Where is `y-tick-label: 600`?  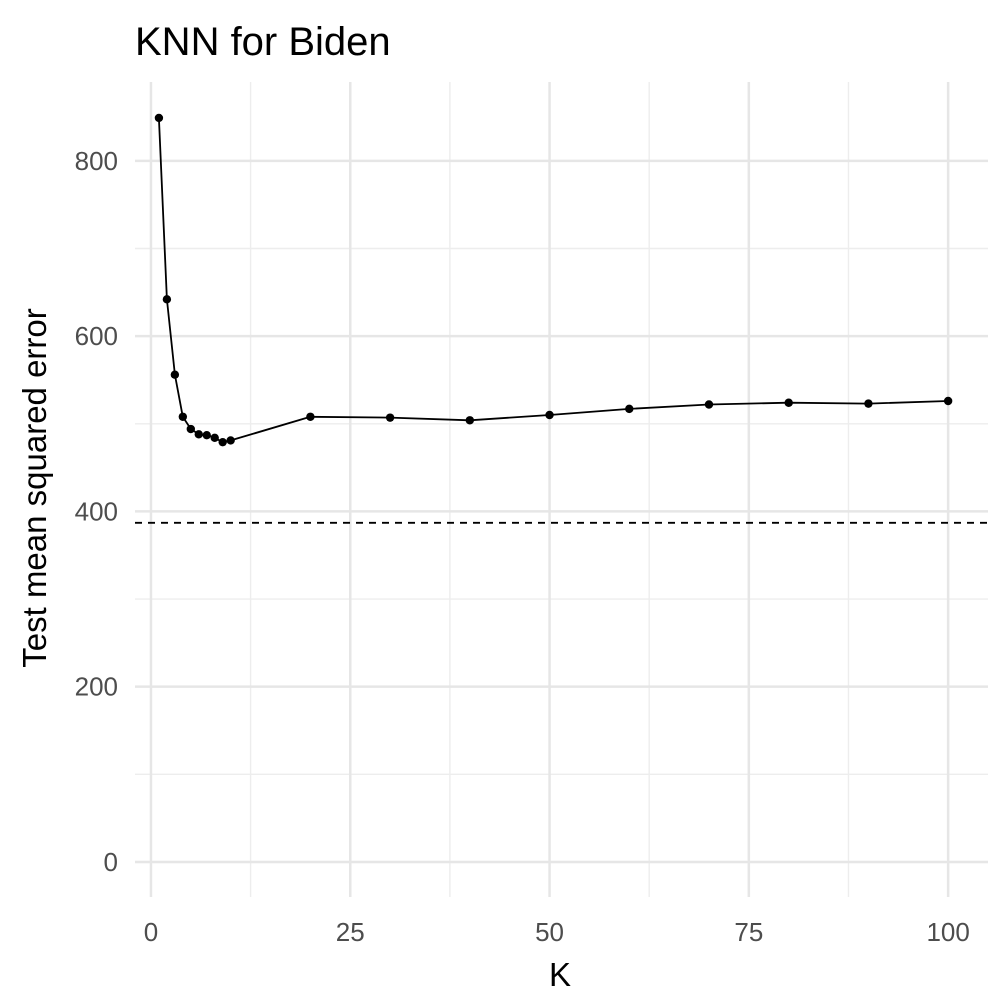 y-tick-label: 600 is located at coordinates (96, 336).